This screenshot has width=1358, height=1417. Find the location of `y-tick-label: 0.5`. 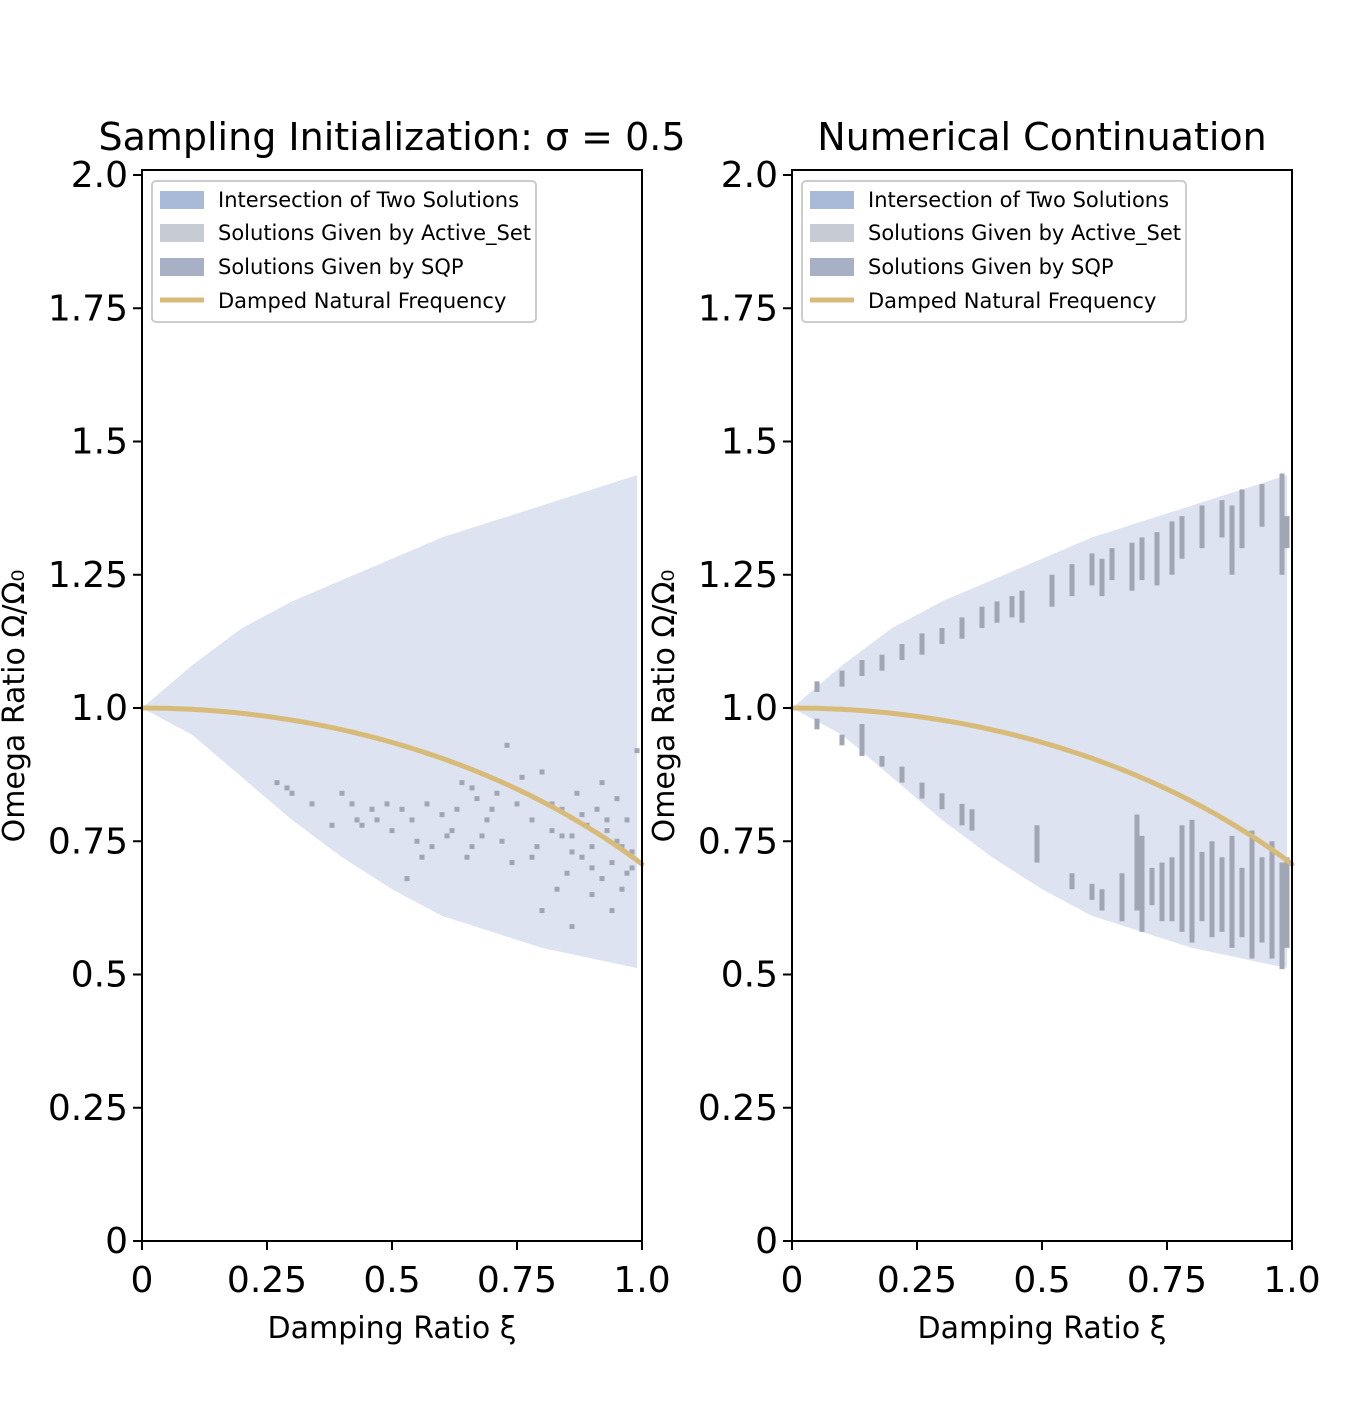

y-tick-label: 0.5 is located at coordinates (749, 975).